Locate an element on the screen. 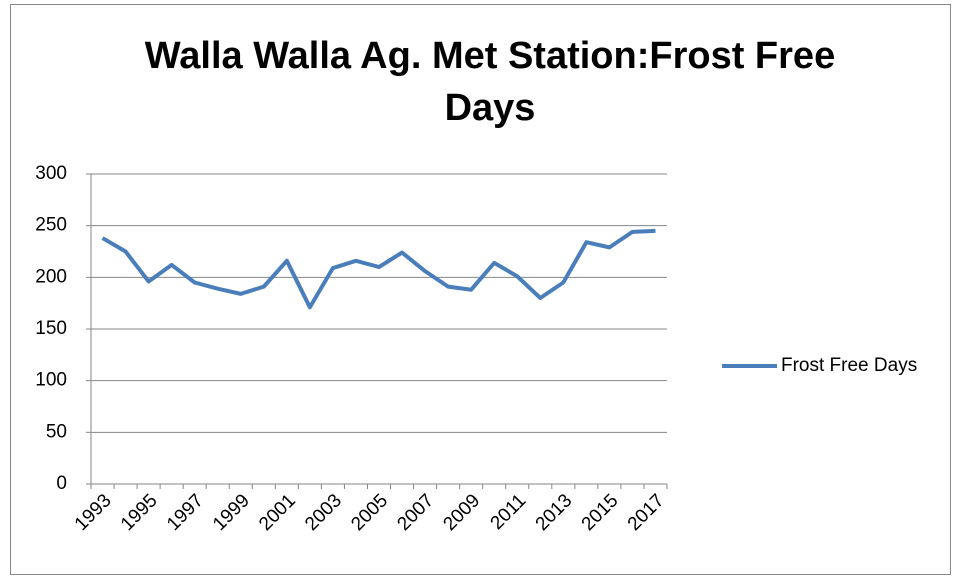 The image size is (955, 580). legend-label: Frost Free Days is located at coordinates (849, 365).